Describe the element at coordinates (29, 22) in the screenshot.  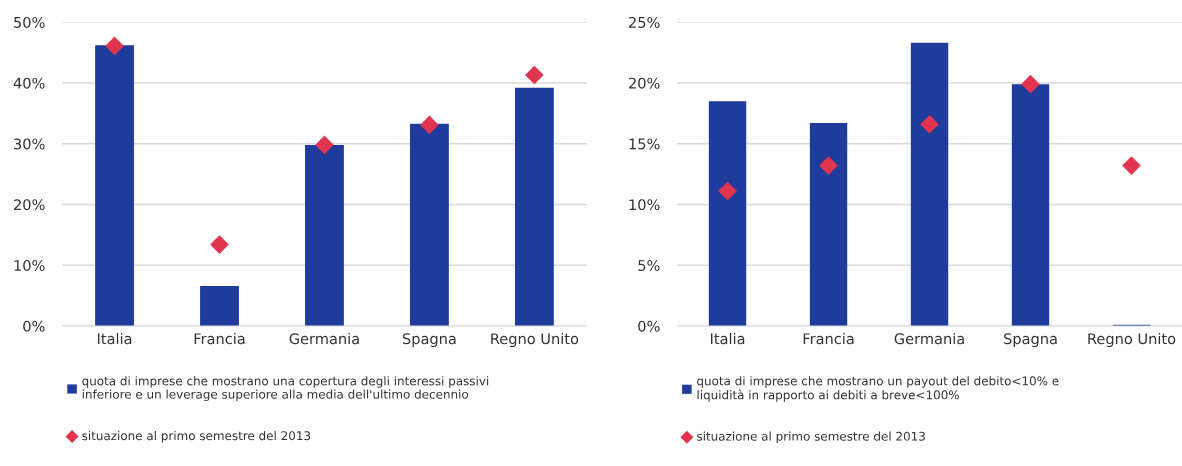
I see `y-tick-label: 50%` at that location.